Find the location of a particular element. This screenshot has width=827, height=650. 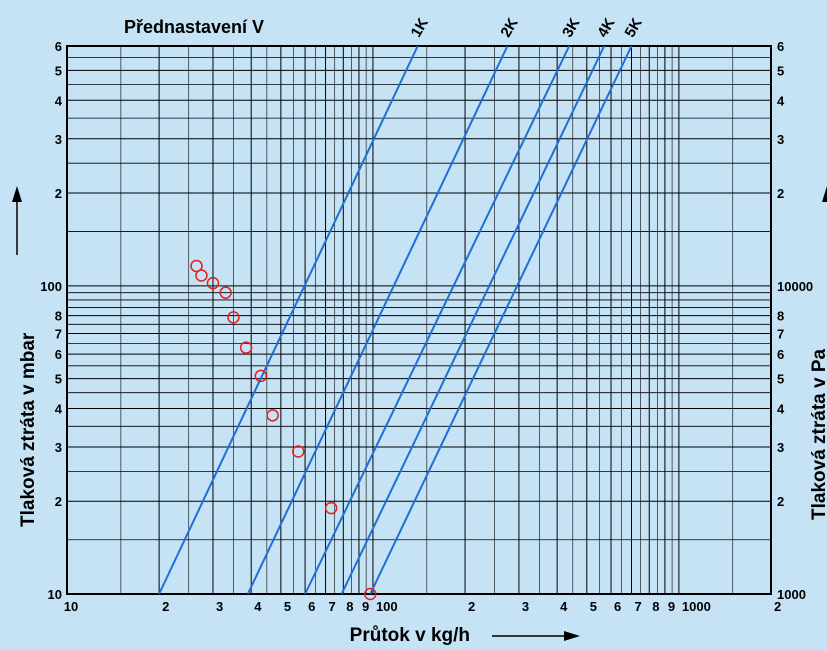

series-label-1k: 1K is located at coordinates (420, 27).